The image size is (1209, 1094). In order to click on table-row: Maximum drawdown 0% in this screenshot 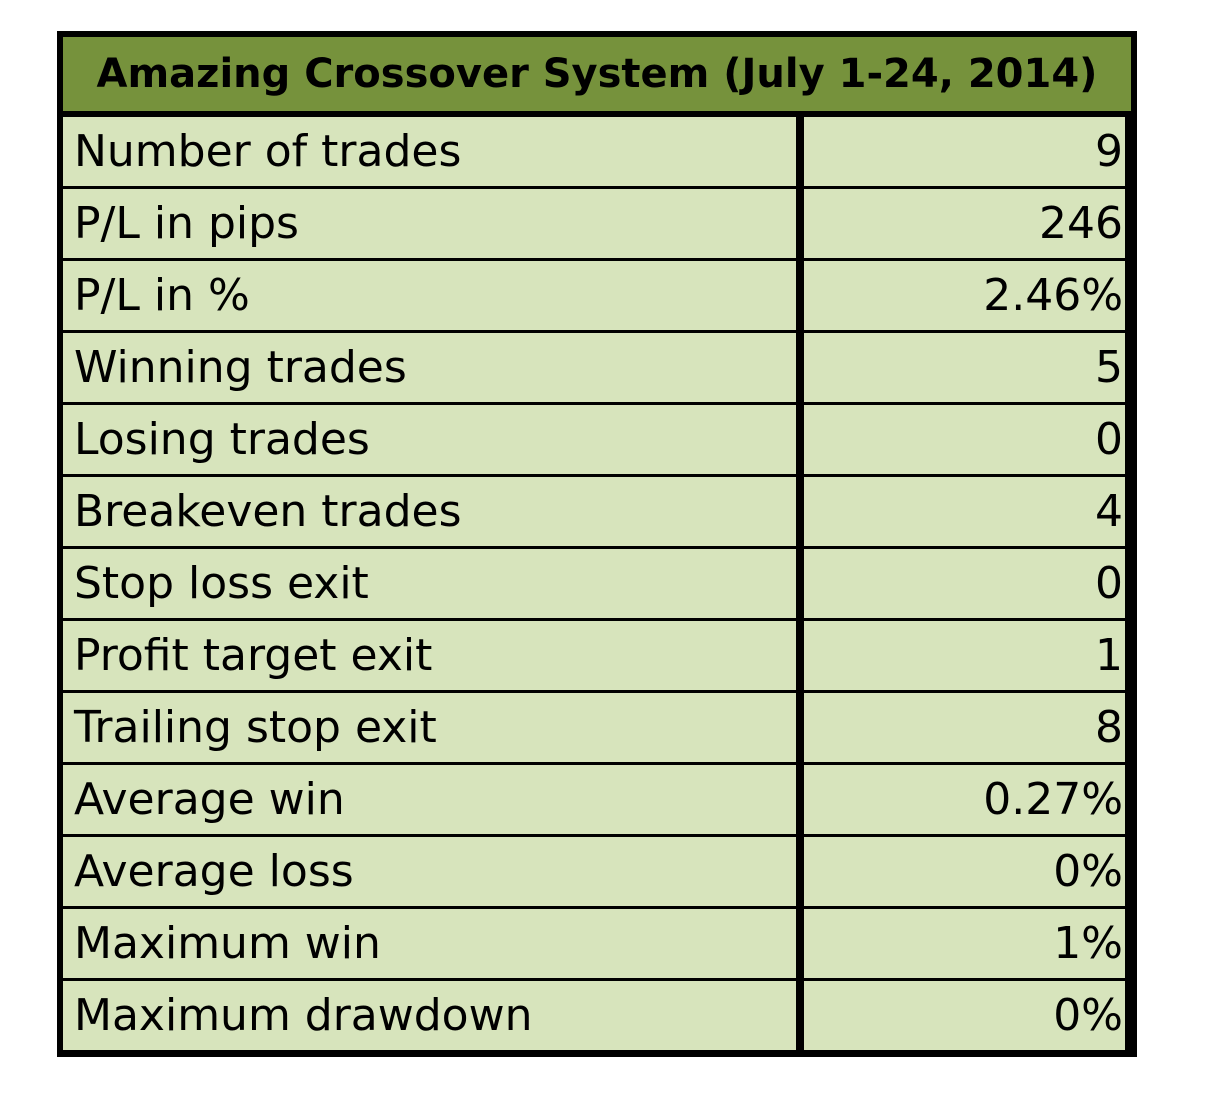, I will do `click(597, 1015)`.